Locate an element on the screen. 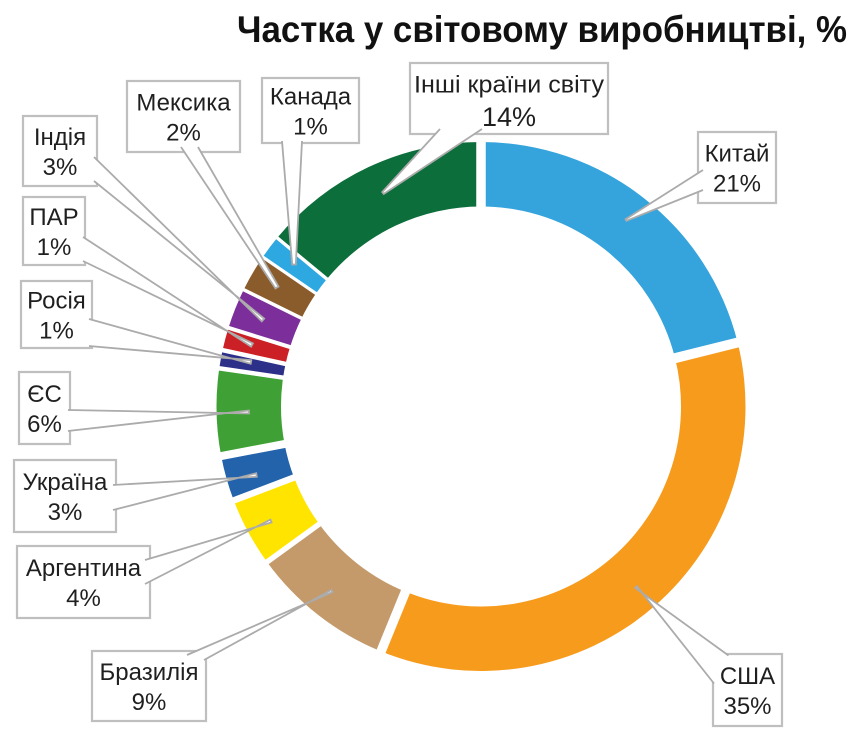  svg-text: 2% is located at coordinates (183, 133).